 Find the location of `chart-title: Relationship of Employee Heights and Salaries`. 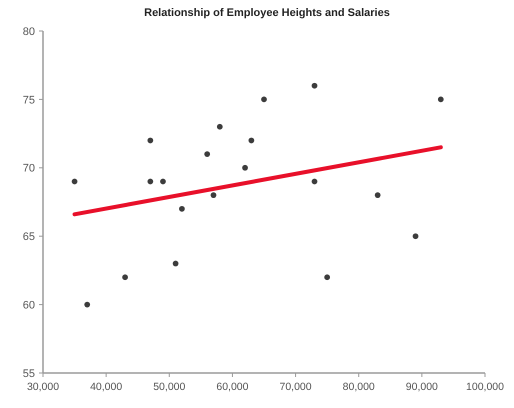

chart-title: Relationship of Employee Heights and Salaries is located at coordinates (267, 13).